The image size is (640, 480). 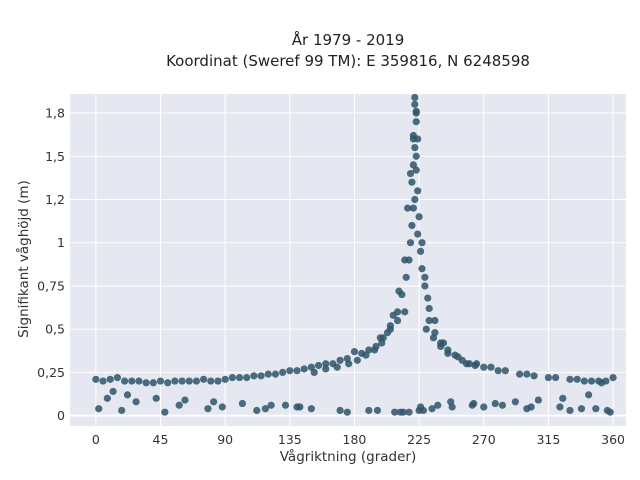 I want to click on x-tick-label: 360, so click(x=613, y=439).